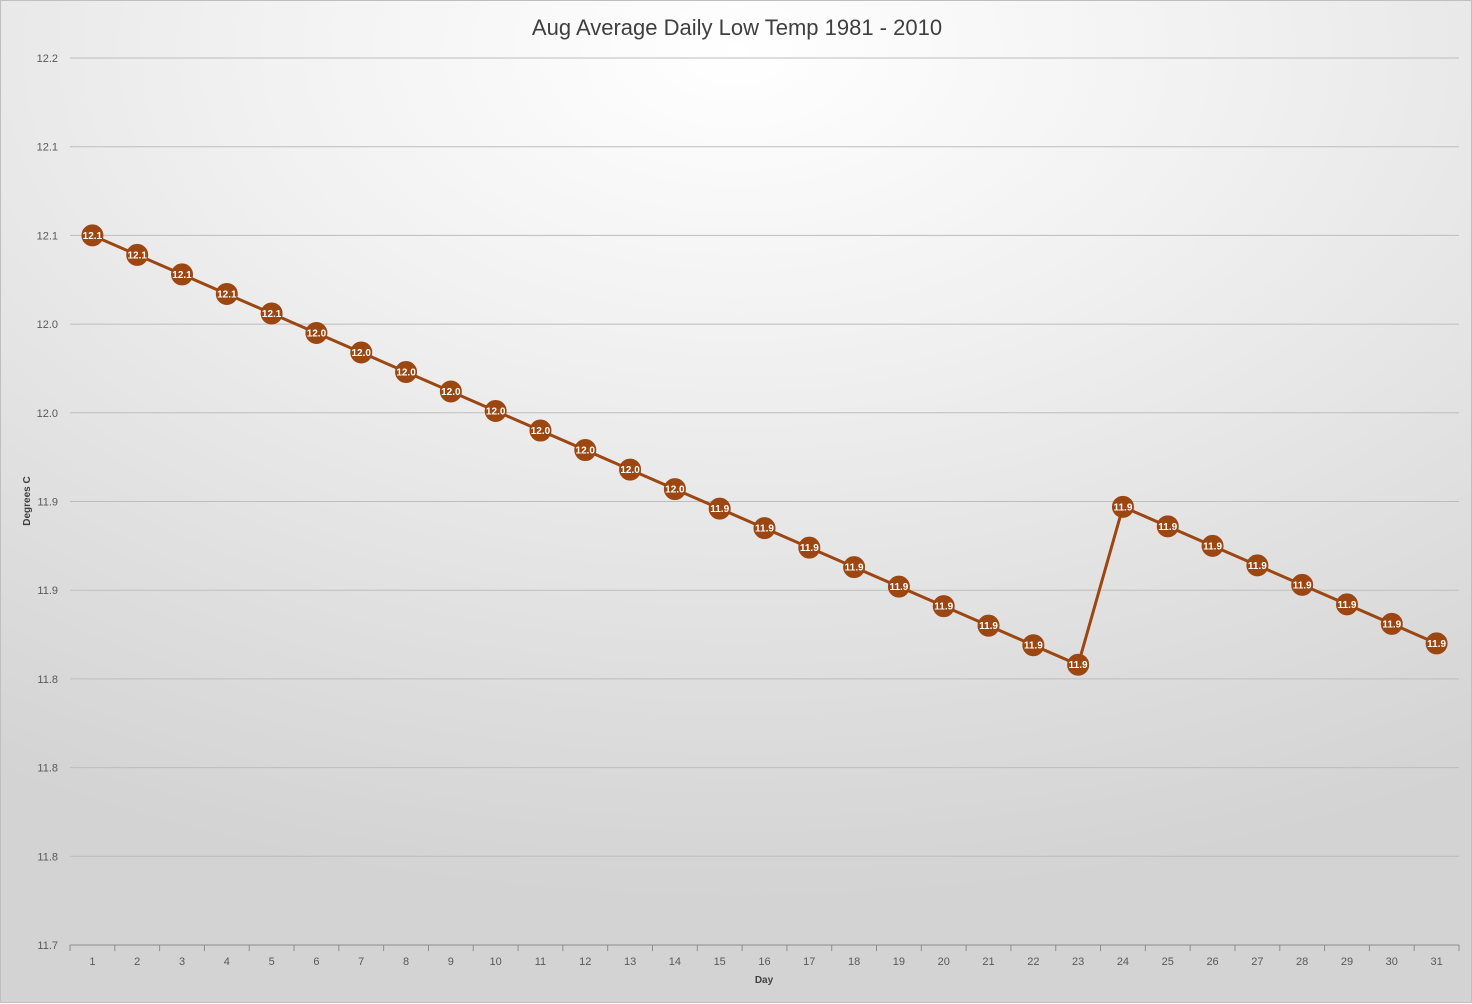 The width and height of the screenshot is (1472, 1004). Describe the element at coordinates (451, 962) in the screenshot. I see `x-tick-label: 9` at that location.